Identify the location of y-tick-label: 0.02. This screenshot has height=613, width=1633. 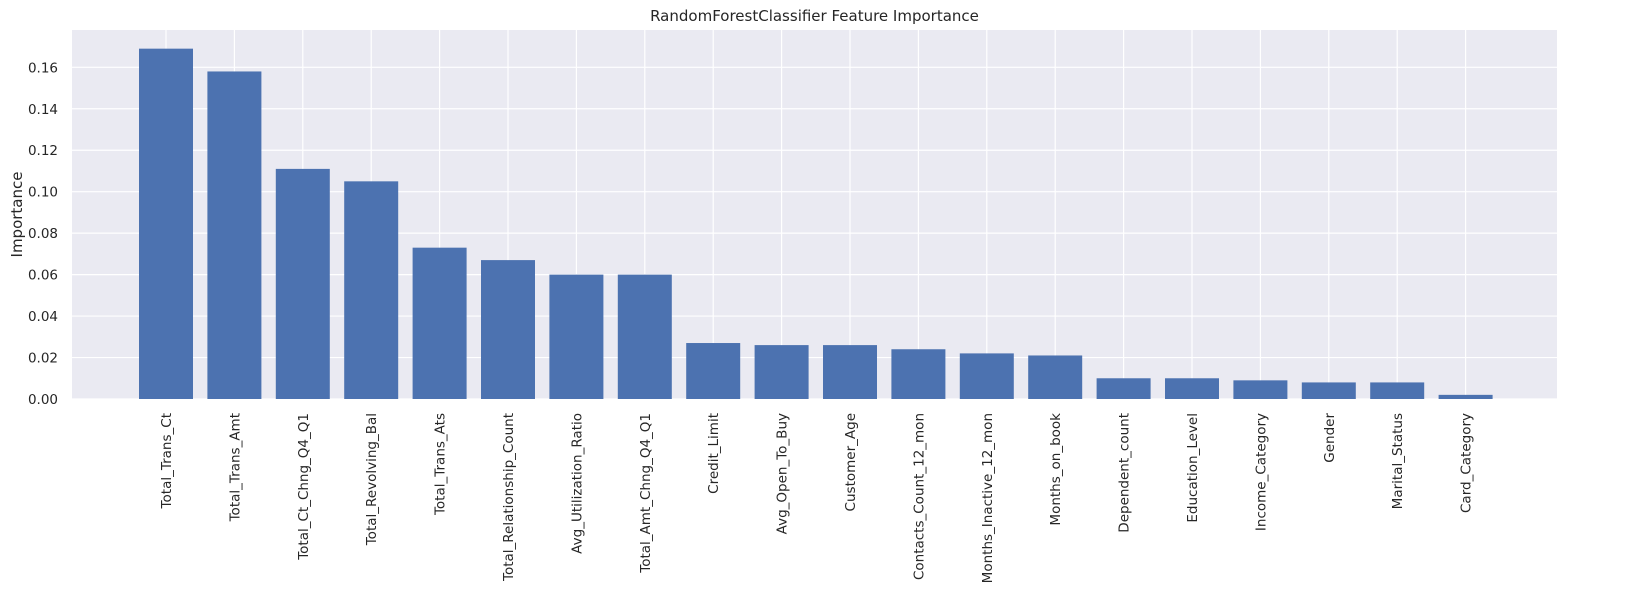
(43, 359).